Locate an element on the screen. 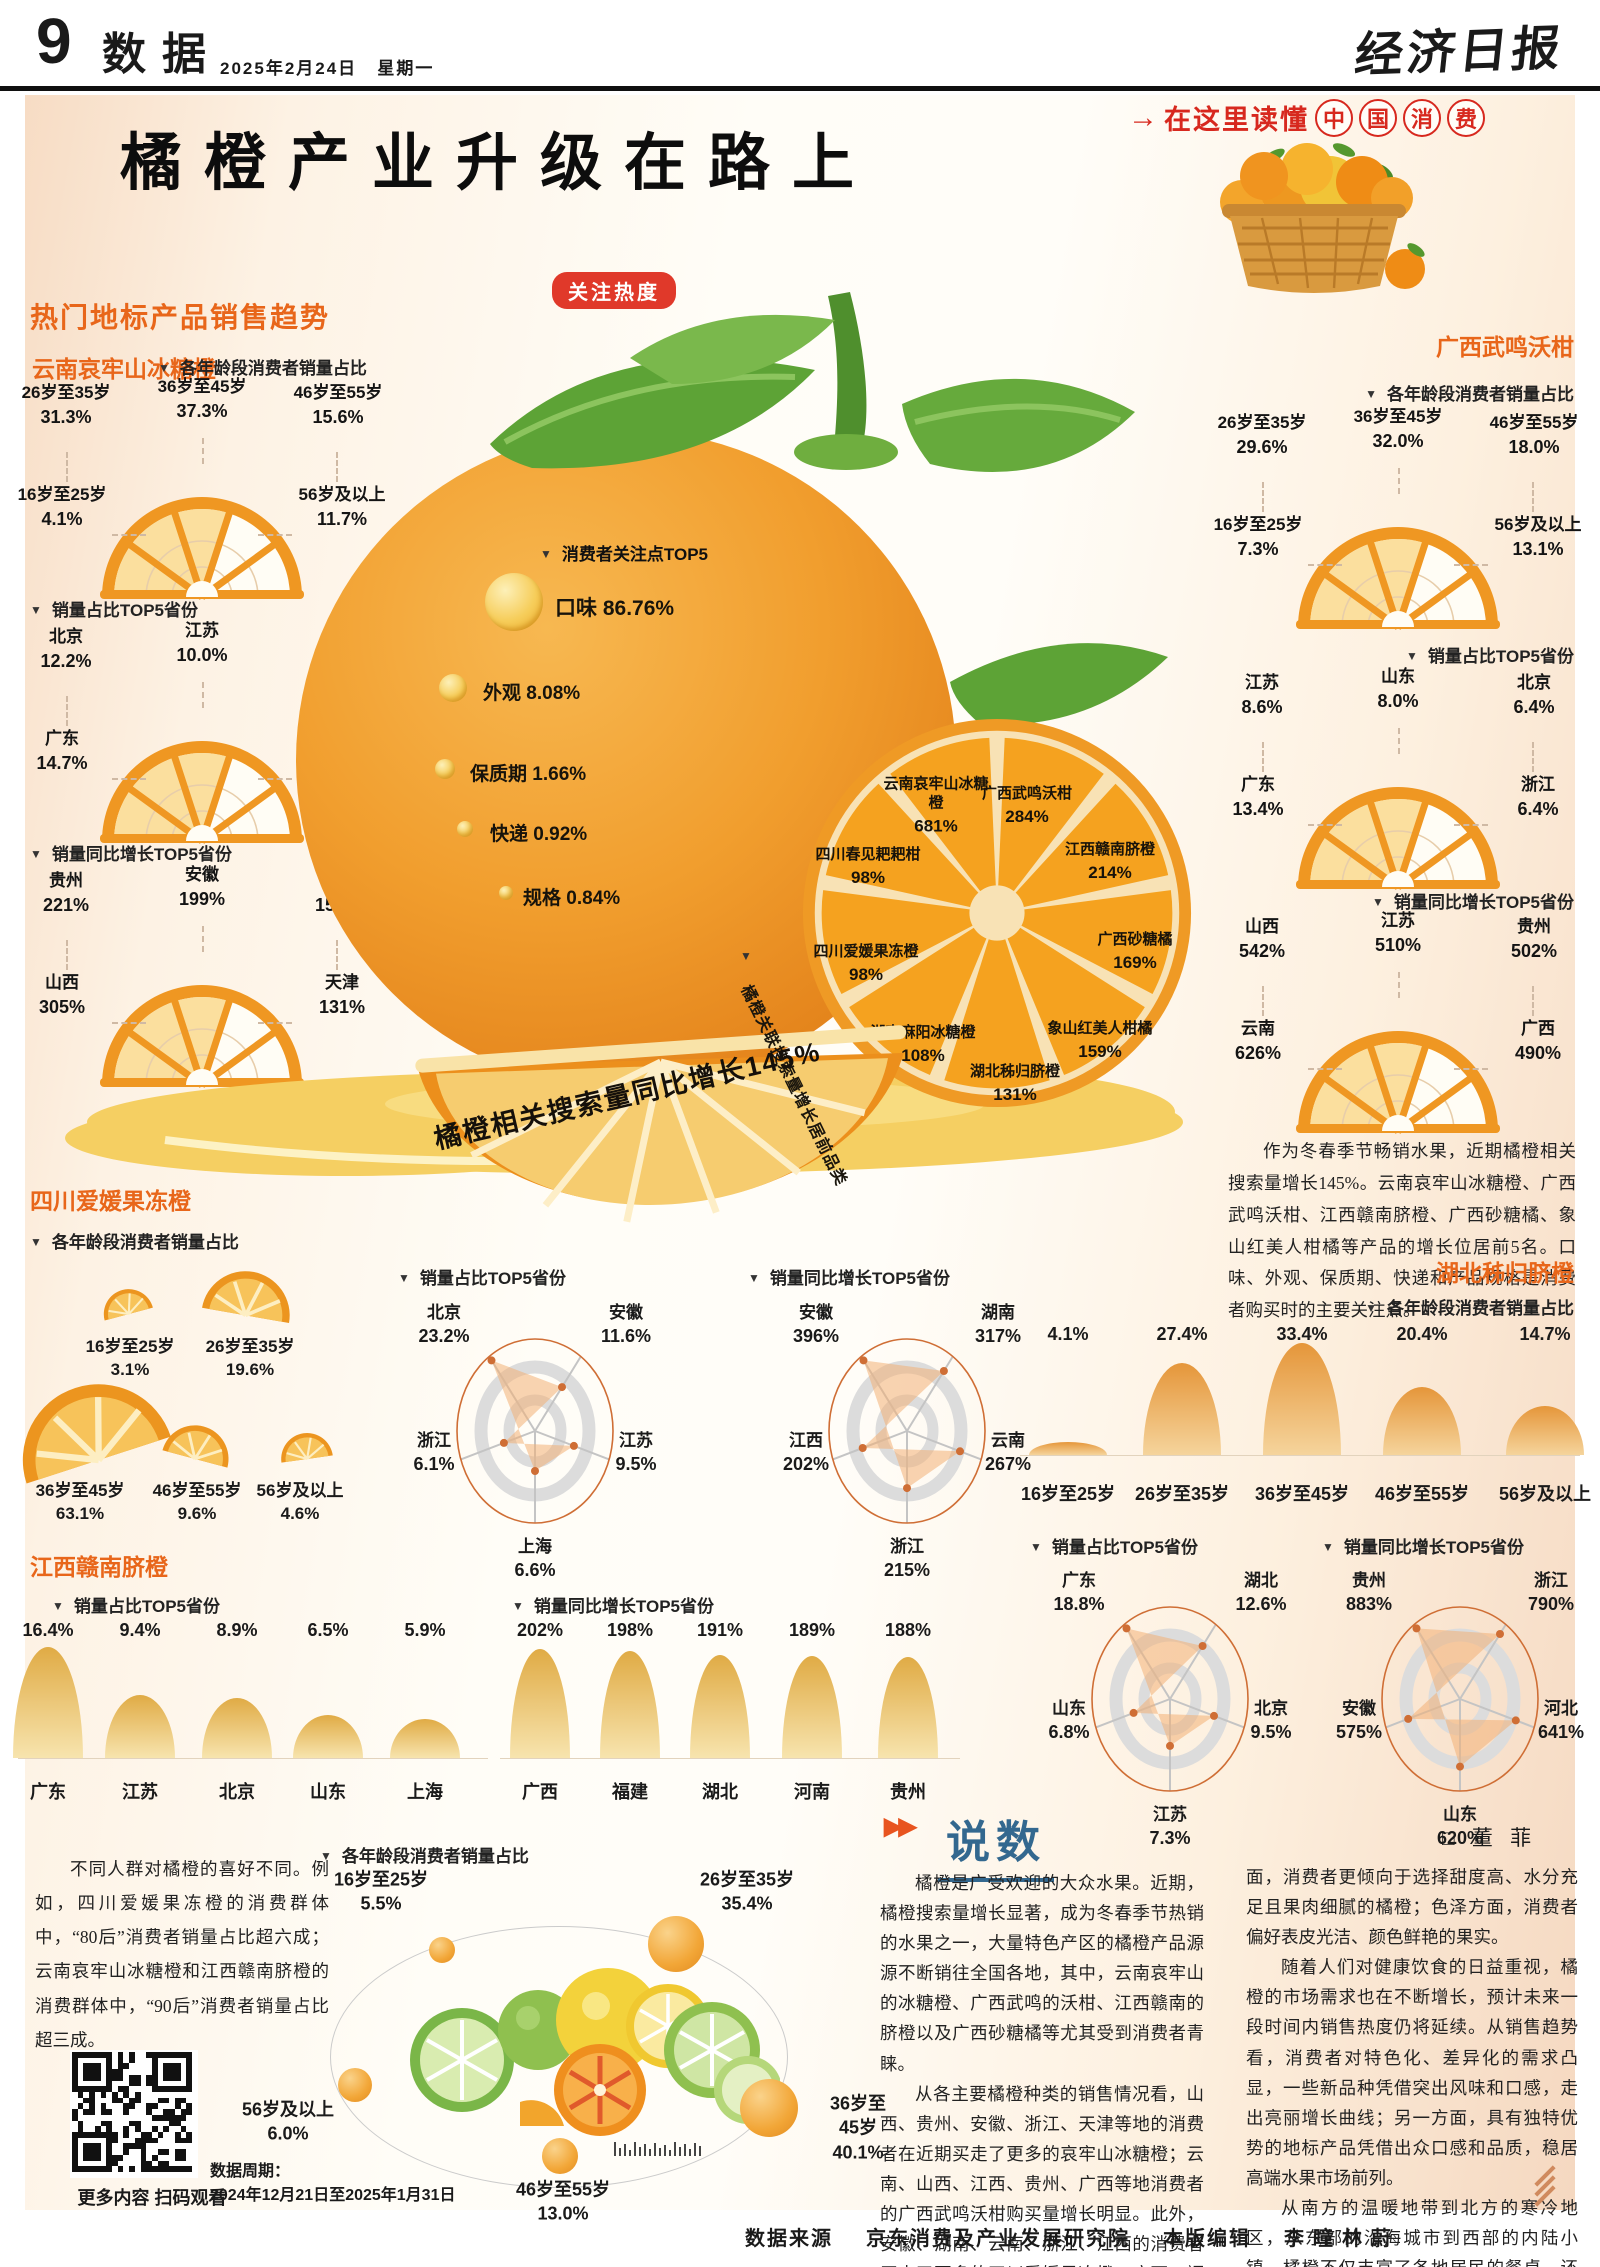  wheel-product-label: 广西砂糖橘 169% is located at coordinates (1135, 952).